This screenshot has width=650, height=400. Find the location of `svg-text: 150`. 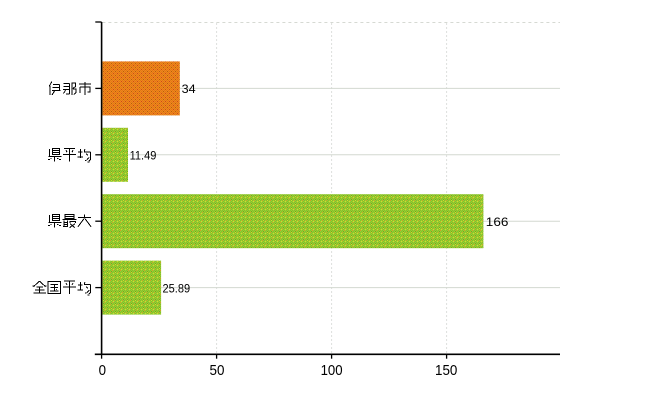

svg-text: 150 is located at coordinates (446, 370).